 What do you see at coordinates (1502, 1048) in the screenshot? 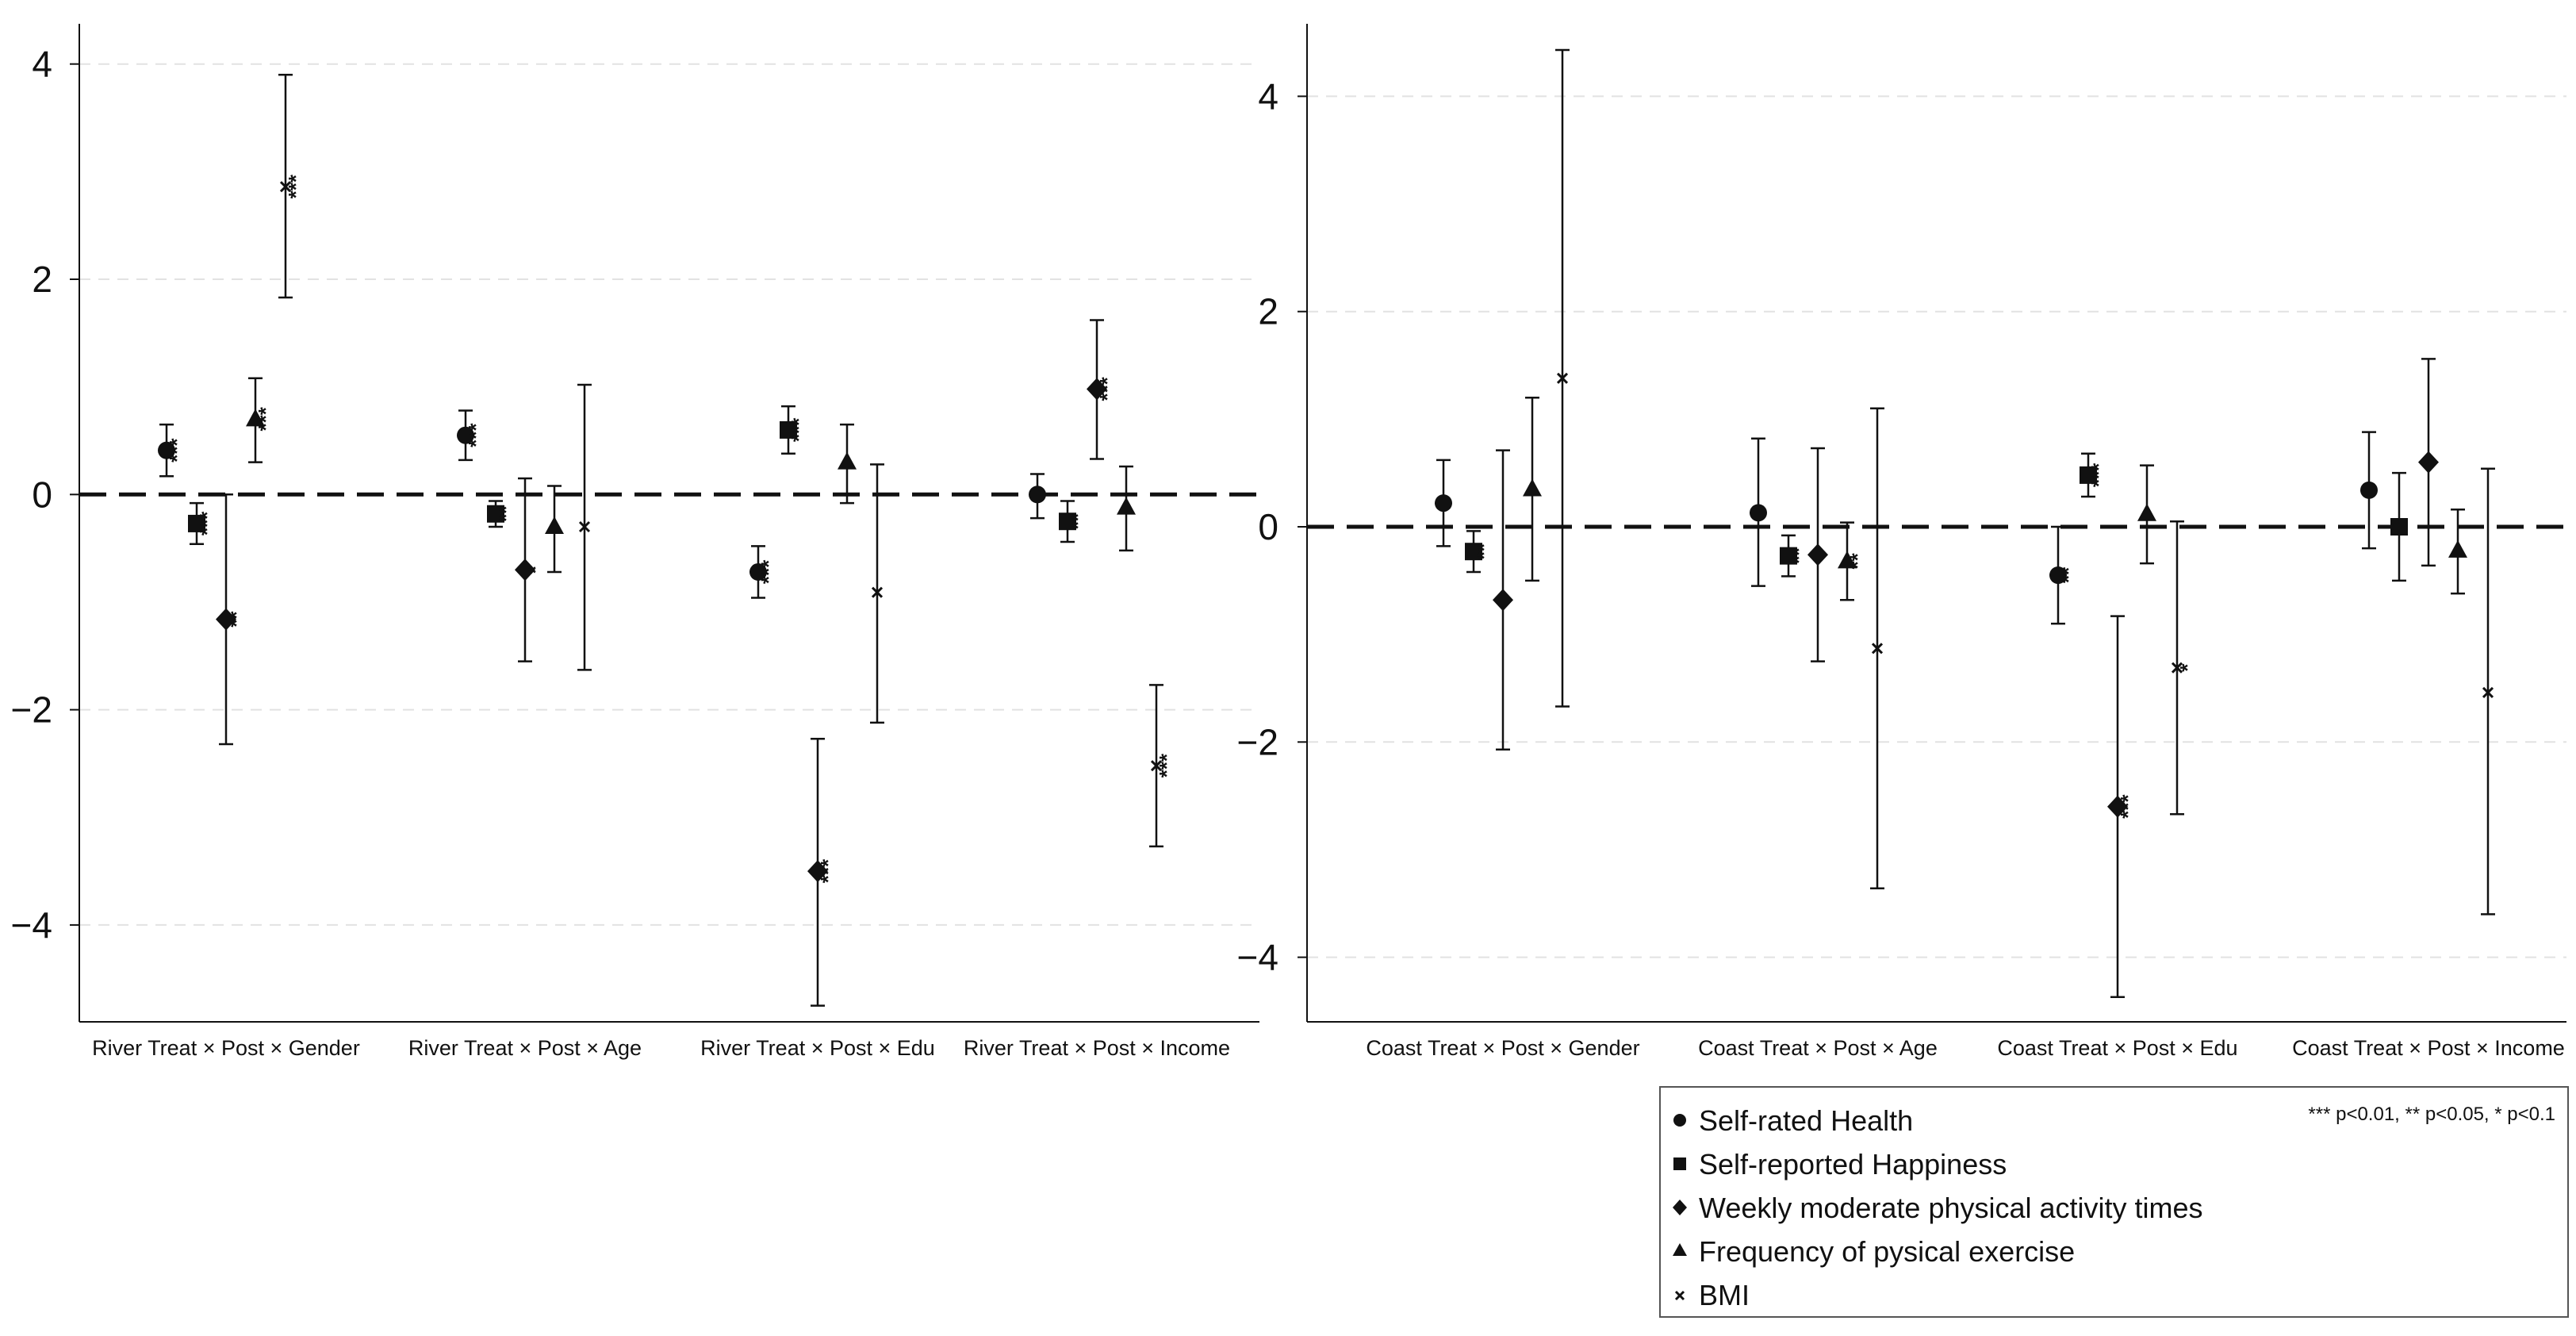
I see `x-category-label: Coast Treat × Post × Gender` at bounding box center [1502, 1048].